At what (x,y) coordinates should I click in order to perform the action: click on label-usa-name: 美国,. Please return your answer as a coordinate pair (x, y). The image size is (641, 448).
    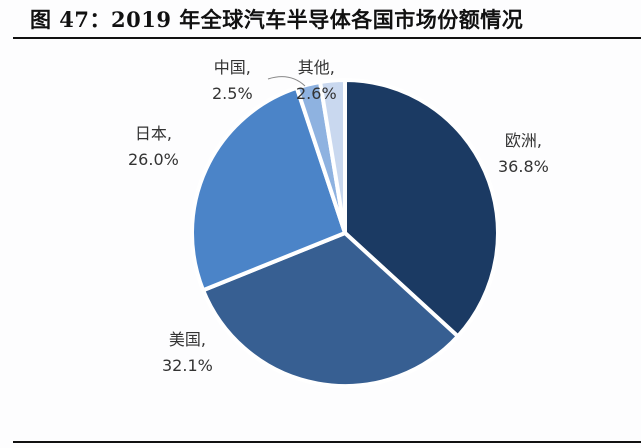
    Looking at the image, I should click on (187, 339).